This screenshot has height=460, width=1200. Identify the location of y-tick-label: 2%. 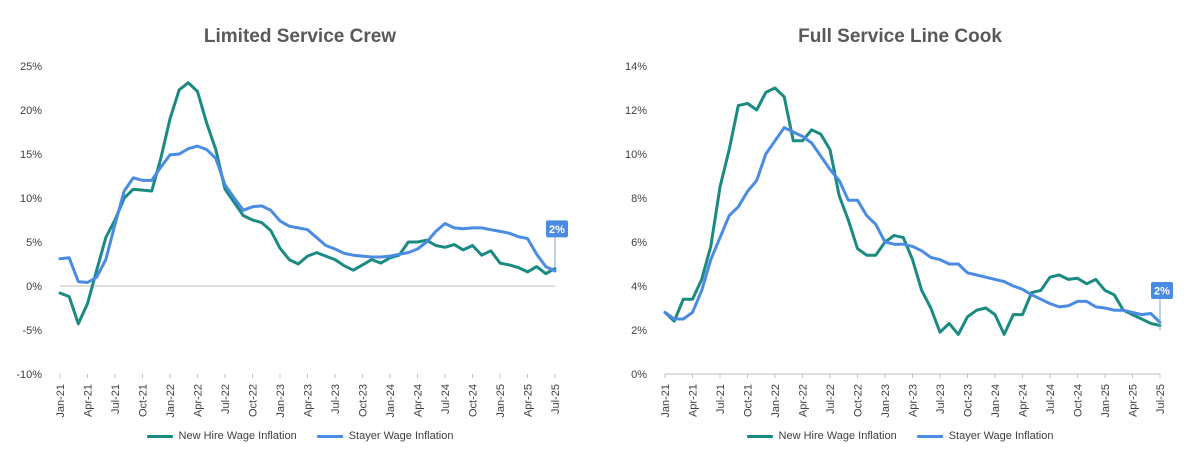
(639, 331).